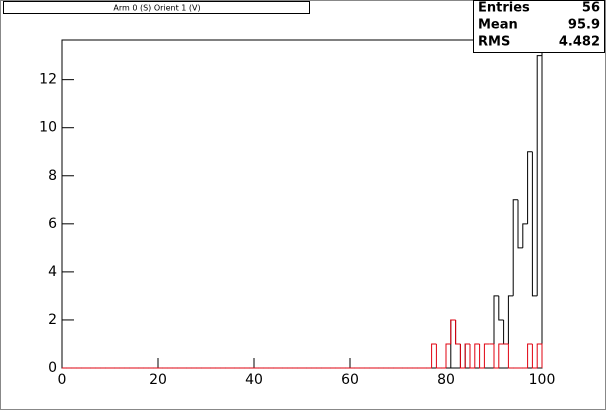 The image size is (606, 410). Describe the element at coordinates (584, 25) in the screenshot. I see `stat-value: 95.9` at that location.